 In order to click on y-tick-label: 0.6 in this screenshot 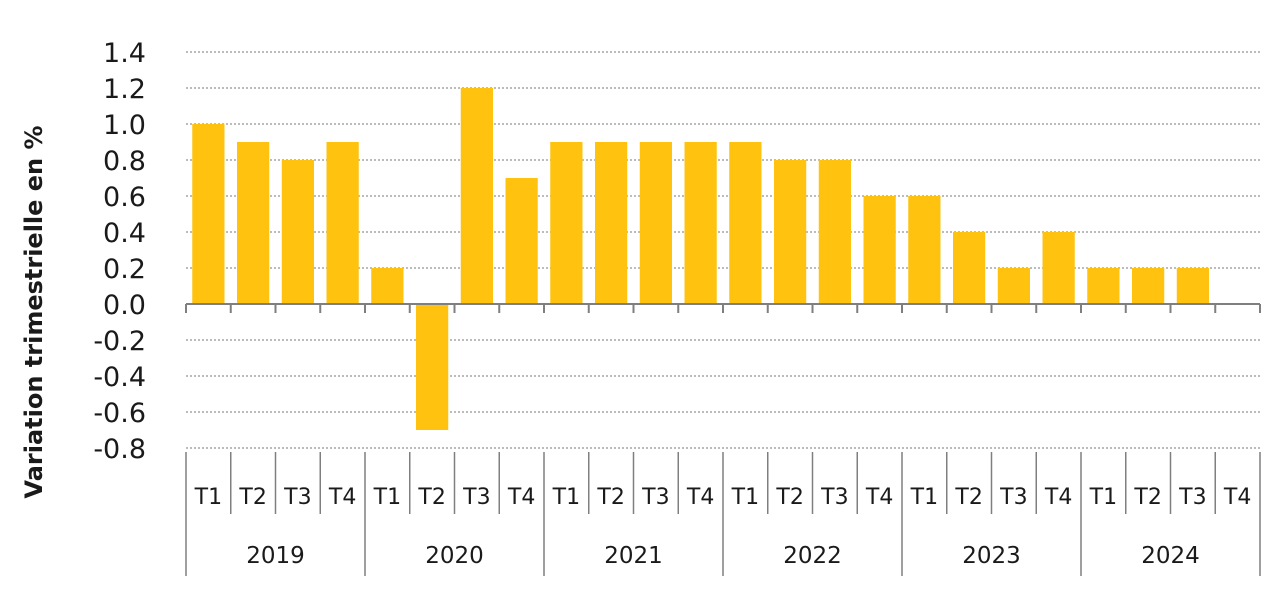, I will do `click(124, 197)`.